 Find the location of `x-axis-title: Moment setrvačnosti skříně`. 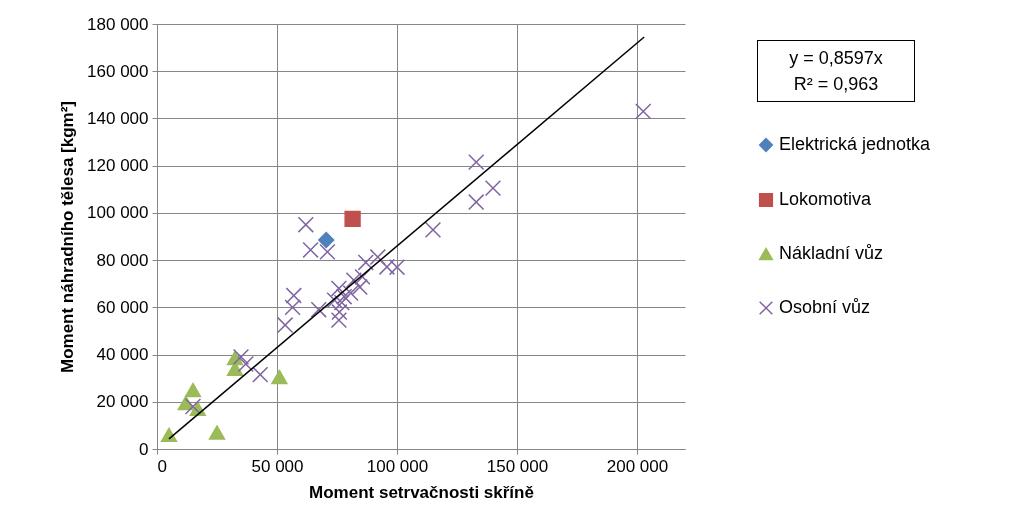

x-axis-title: Moment setrvačnosti skříně is located at coordinates (421, 492).